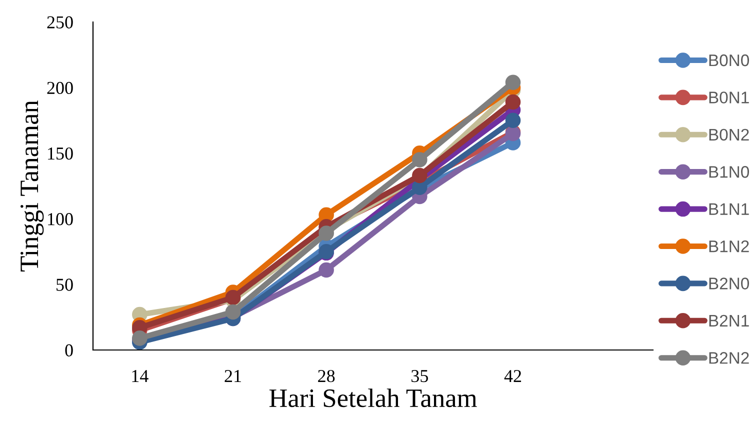 This screenshot has width=753, height=448. Describe the element at coordinates (513, 376) in the screenshot. I see `x-tick-label: 42` at that location.